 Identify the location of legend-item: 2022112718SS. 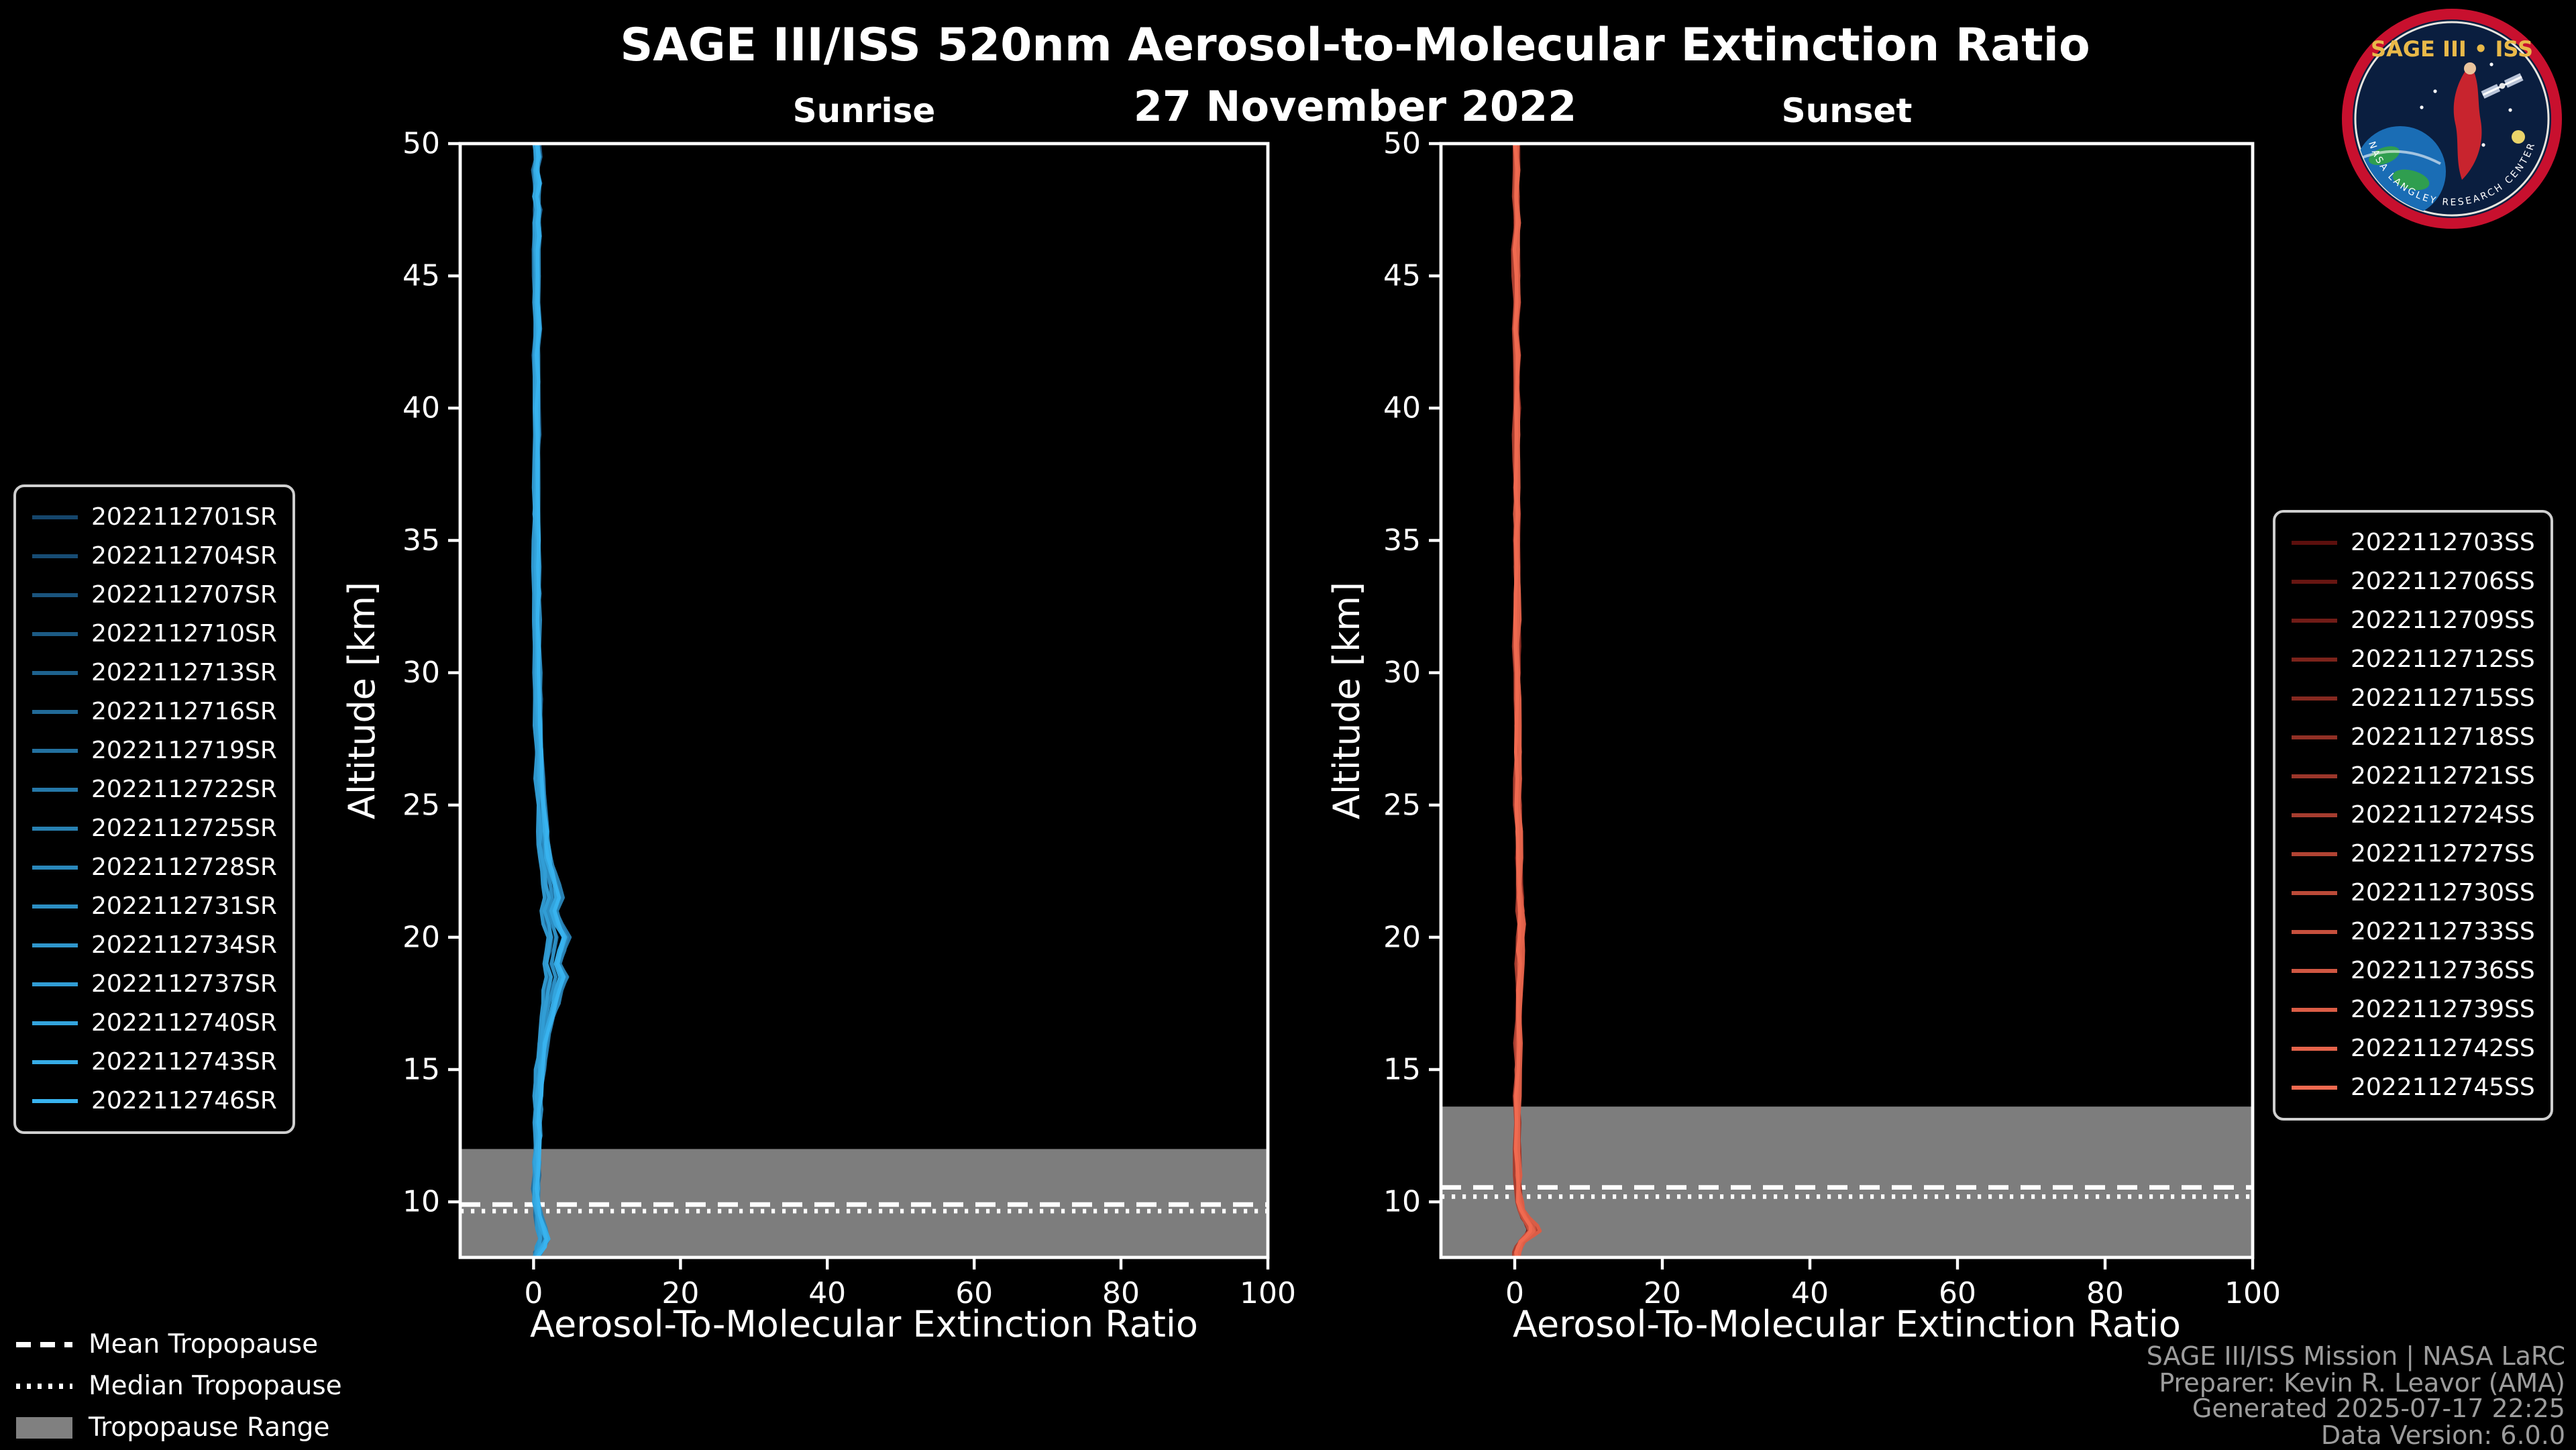
(2413, 737).